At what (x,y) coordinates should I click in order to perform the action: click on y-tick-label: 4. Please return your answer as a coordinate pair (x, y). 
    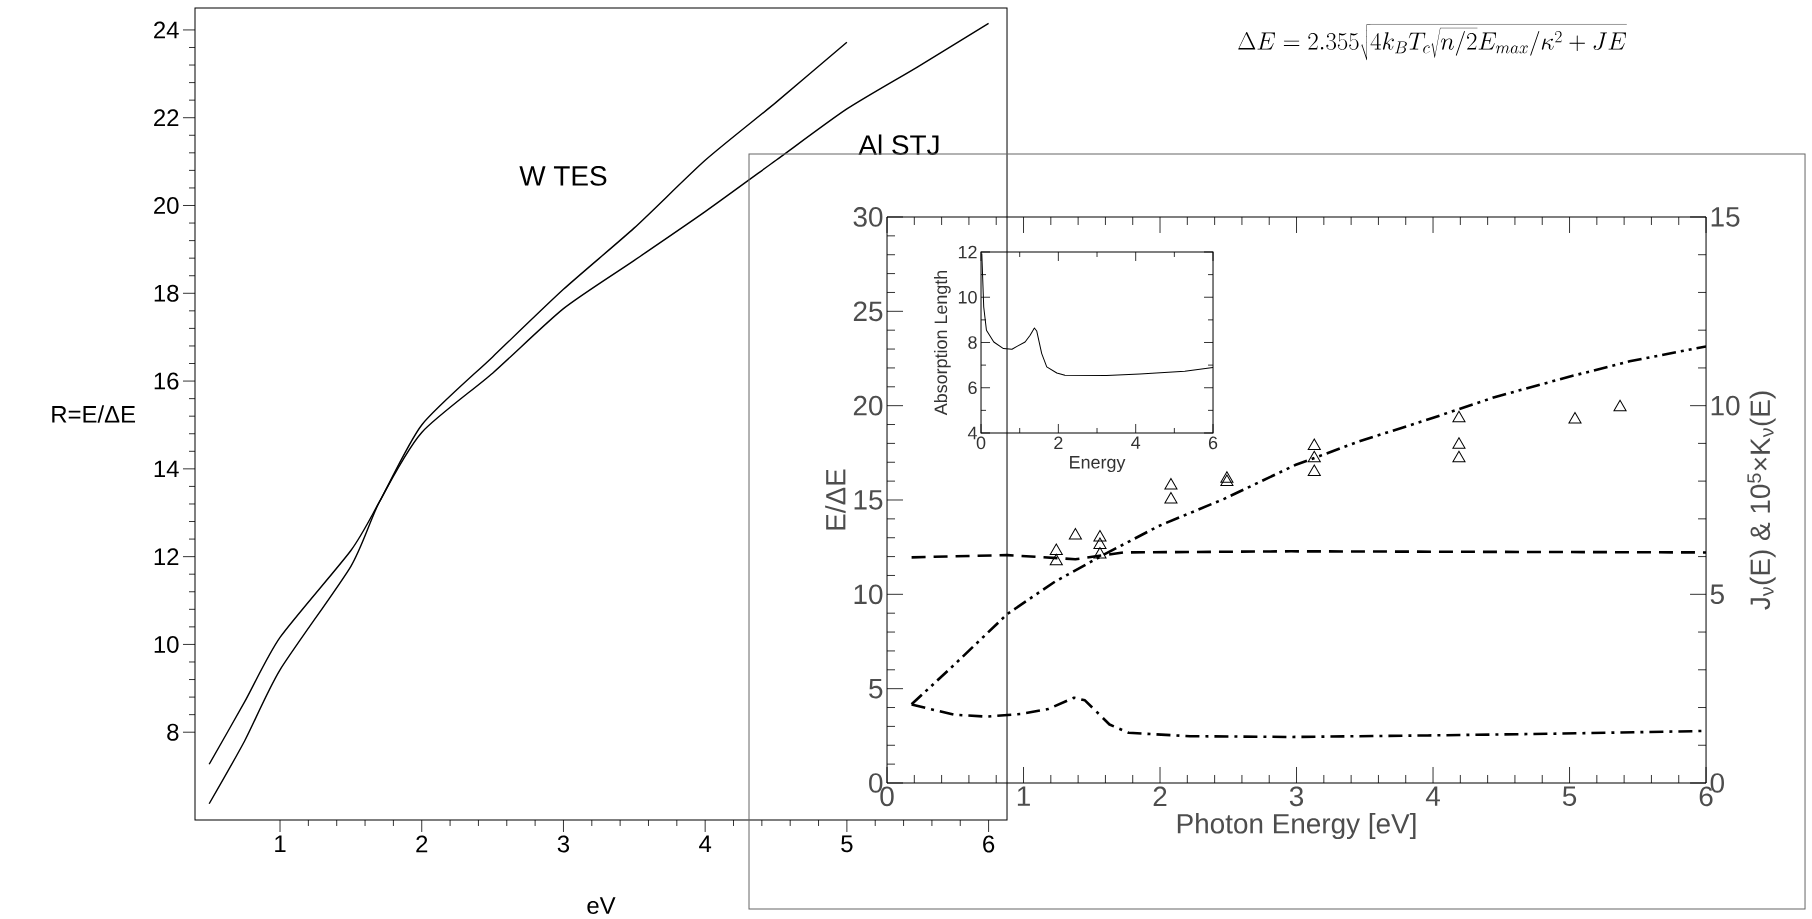
    Looking at the image, I should click on (972, 433).